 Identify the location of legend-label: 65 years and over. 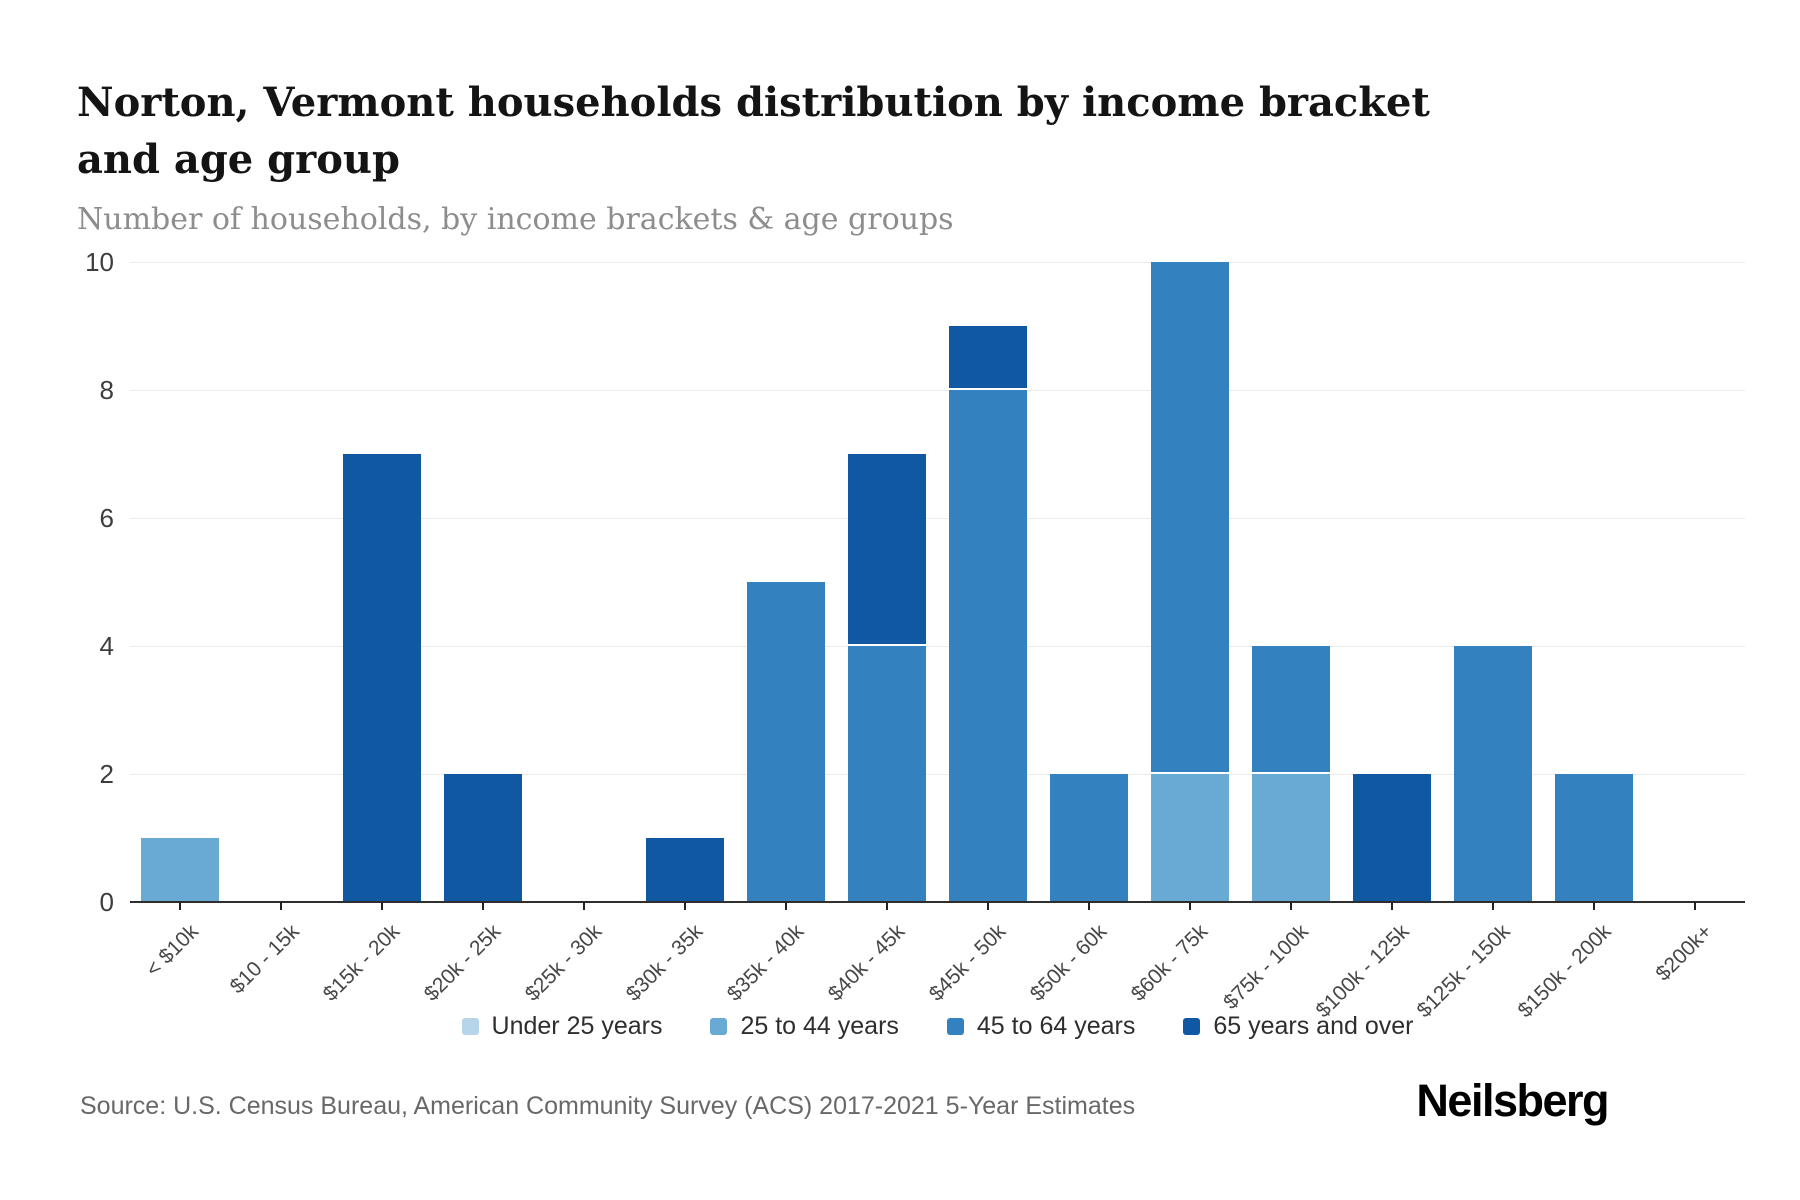
(1313, 1026).